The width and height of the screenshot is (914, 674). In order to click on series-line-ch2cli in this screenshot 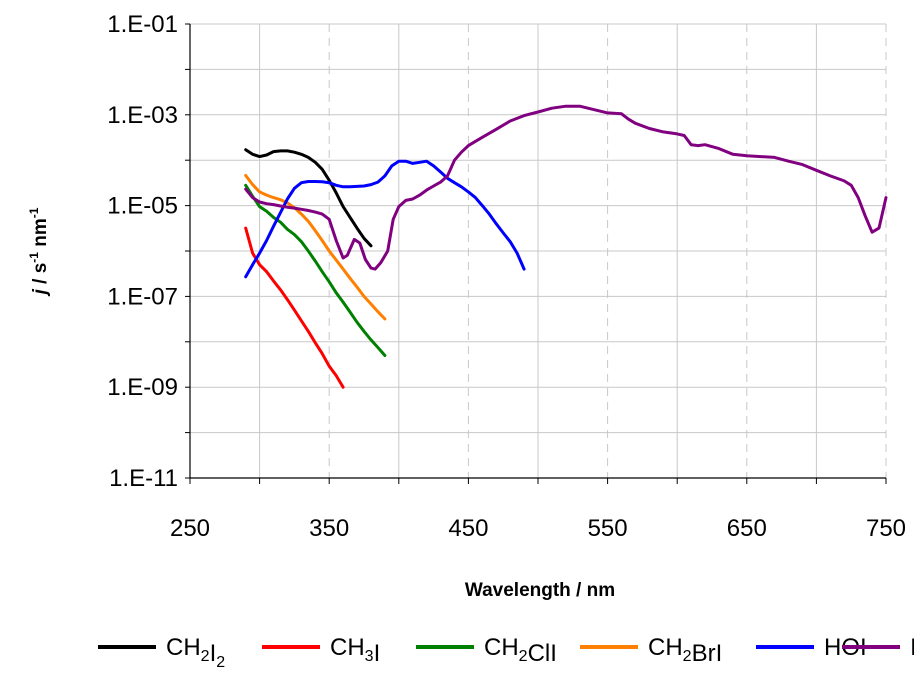, I will do `click(315, 270)`.